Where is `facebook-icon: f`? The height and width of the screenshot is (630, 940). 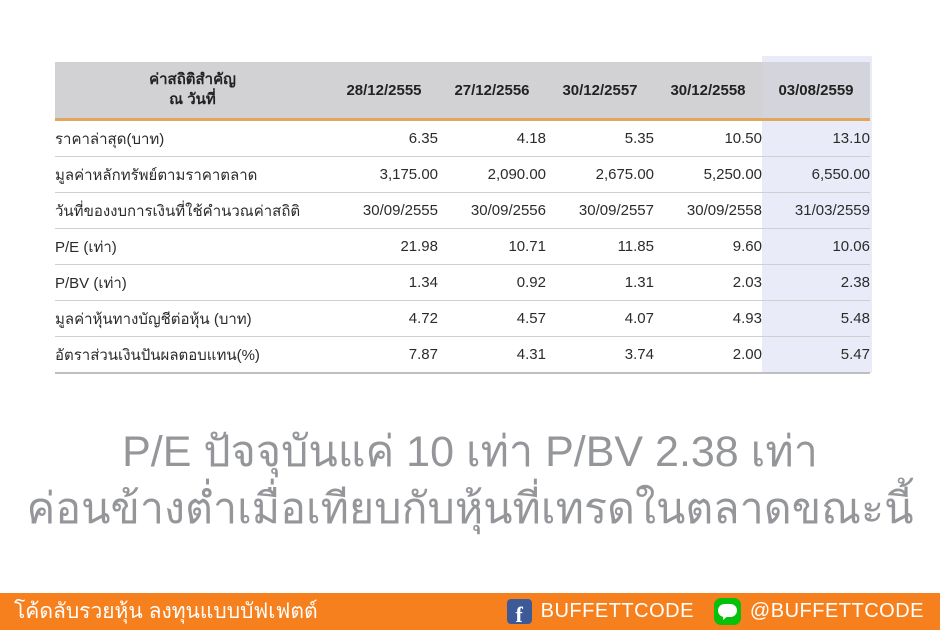
facebook-icon: f is located at coordinates (519, 611).